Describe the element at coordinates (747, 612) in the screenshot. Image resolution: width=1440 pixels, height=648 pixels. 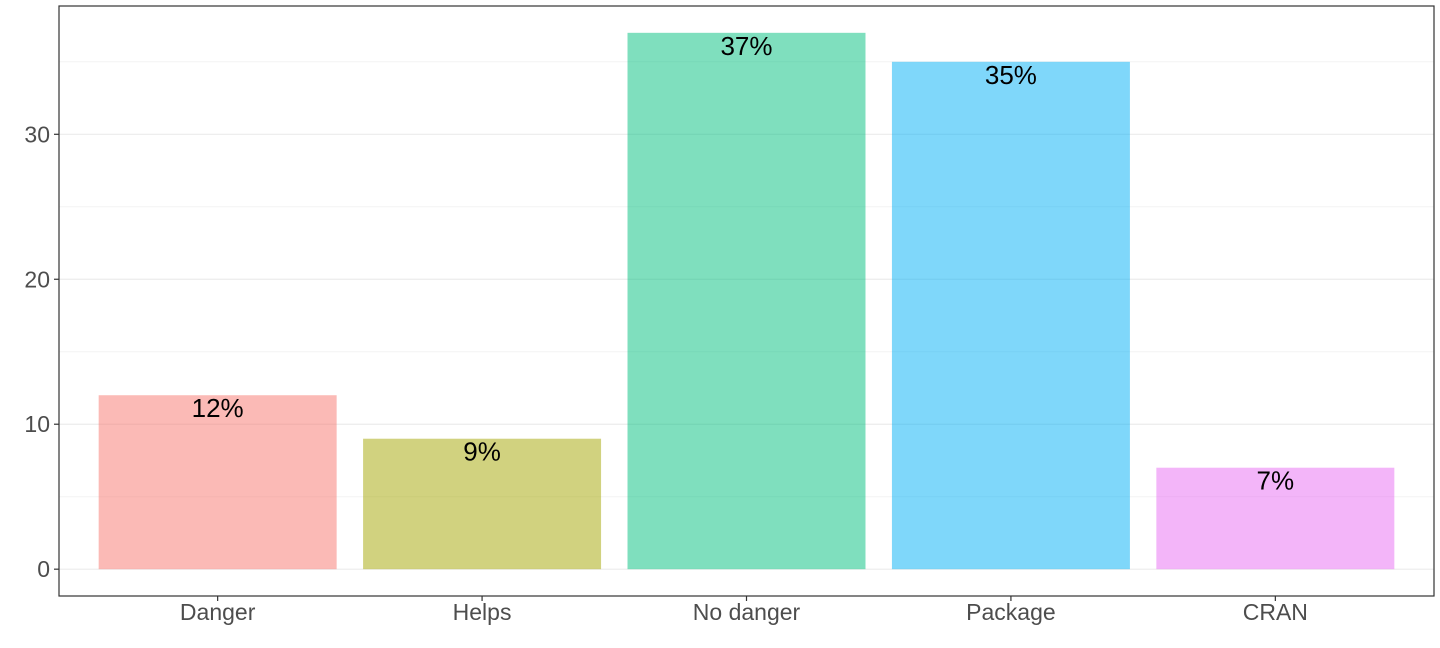
I see `x-tick-label: No danger` at that location.